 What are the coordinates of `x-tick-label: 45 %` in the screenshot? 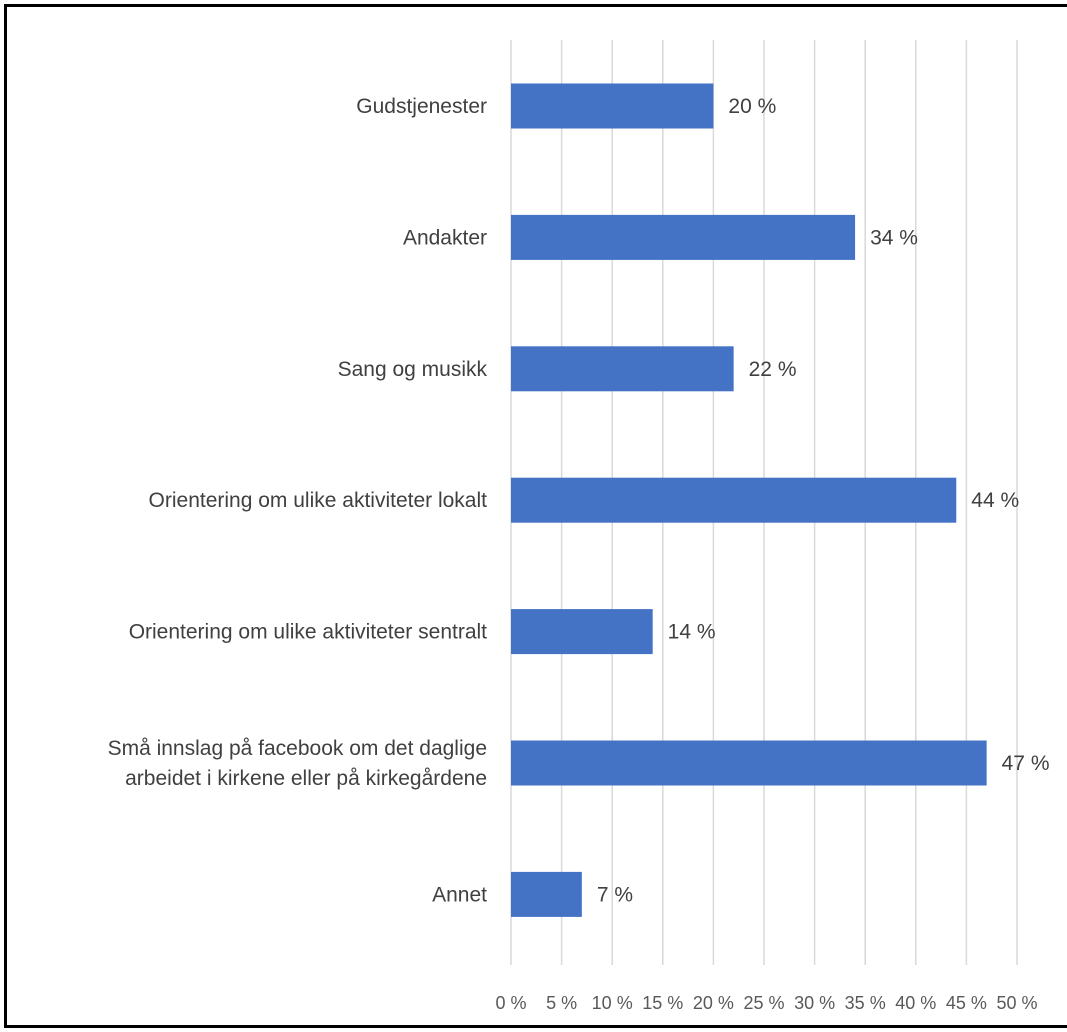 It's located at (966, 1003).